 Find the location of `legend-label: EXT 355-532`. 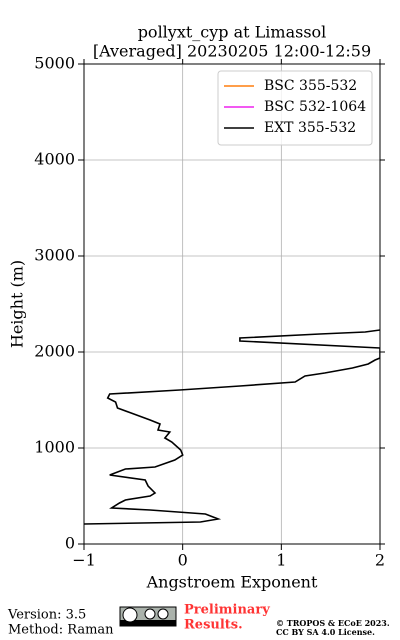

legend-label: EXT 355-532 is located at coordinates (310, 128).